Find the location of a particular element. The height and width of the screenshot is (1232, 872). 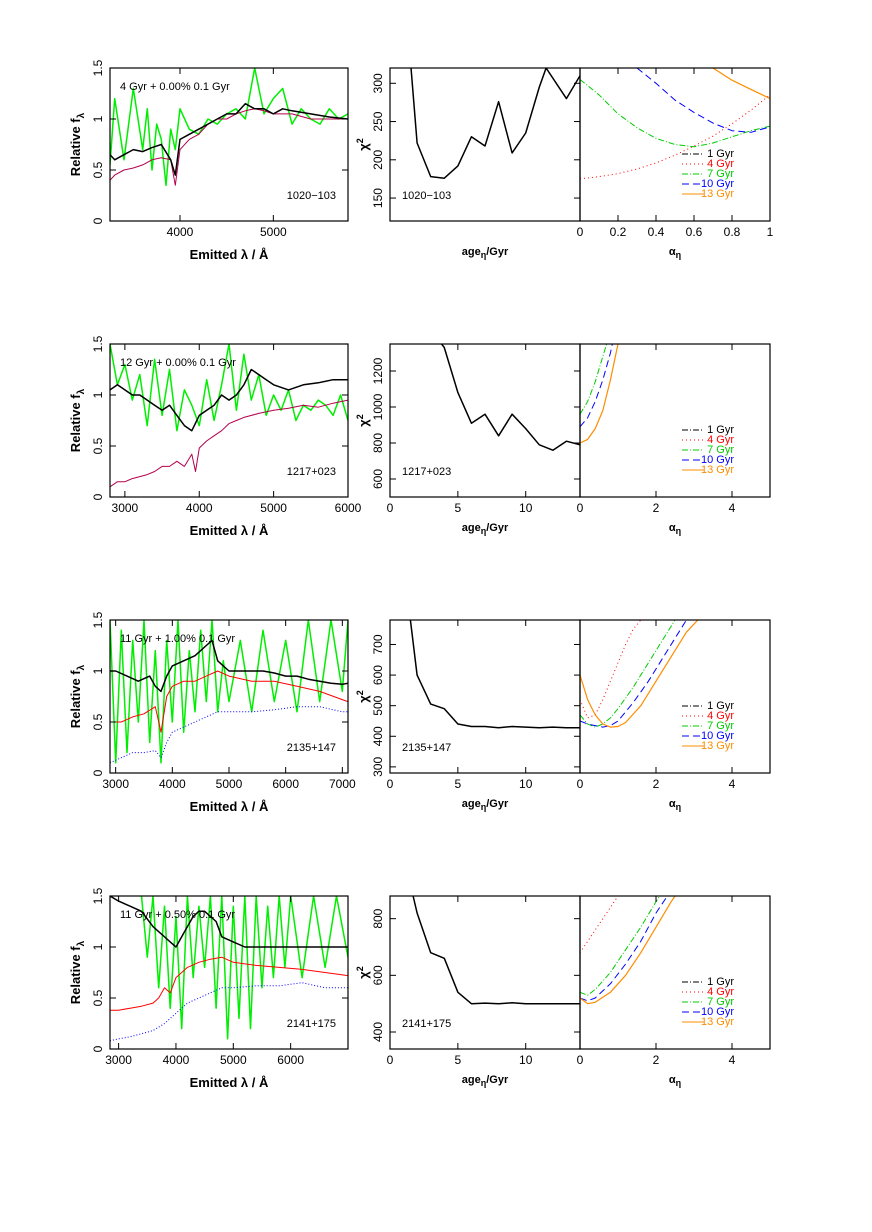

y-tick-label: 800 is located at coordinates (378, 918).